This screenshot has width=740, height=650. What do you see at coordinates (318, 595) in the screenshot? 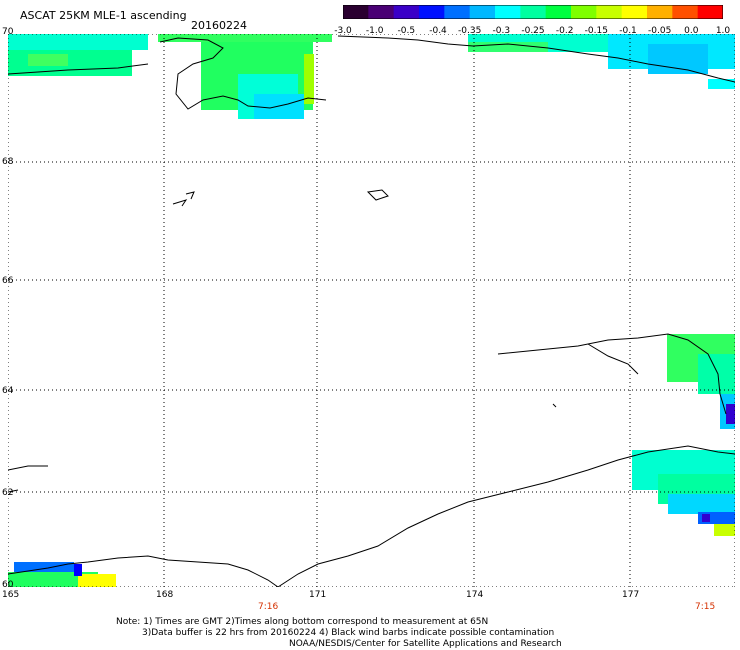
I see `lon-label-171: 171` at bounding box center [318, 595].